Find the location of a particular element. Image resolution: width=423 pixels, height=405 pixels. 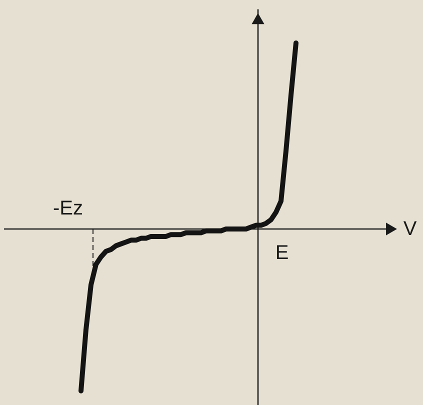

annotation: E is located at coordinates (282, 253).